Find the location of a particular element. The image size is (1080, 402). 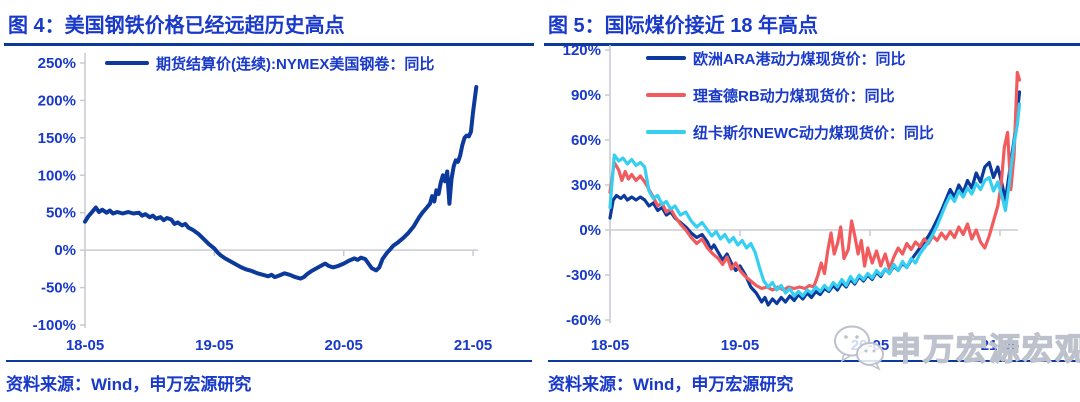

figure-5-footer: 资料来源：Wind，申万宏源研究 is located at coordinates (814, 377).